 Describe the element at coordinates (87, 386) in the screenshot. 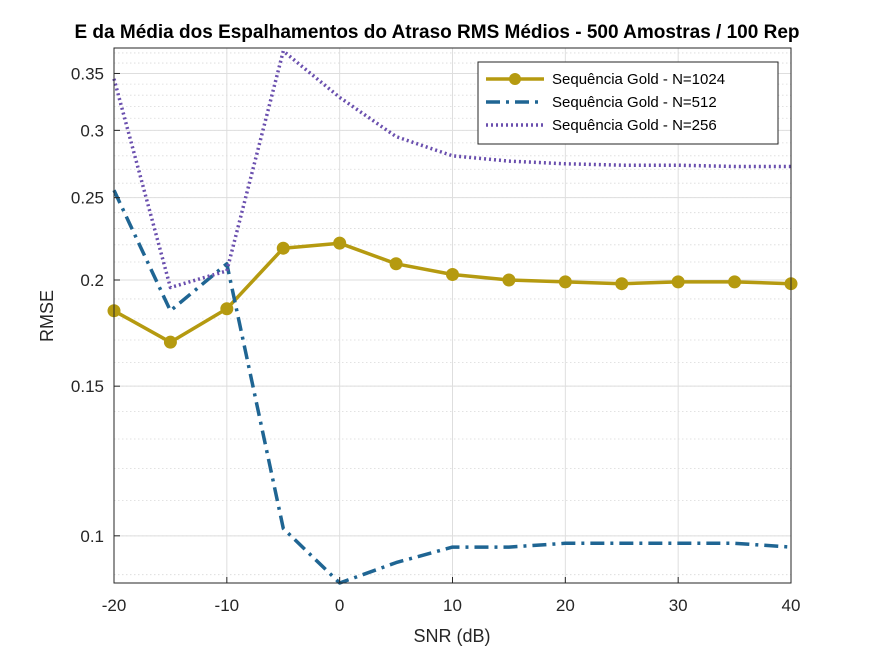

I see `y-tick-label: 0.15` at that location.